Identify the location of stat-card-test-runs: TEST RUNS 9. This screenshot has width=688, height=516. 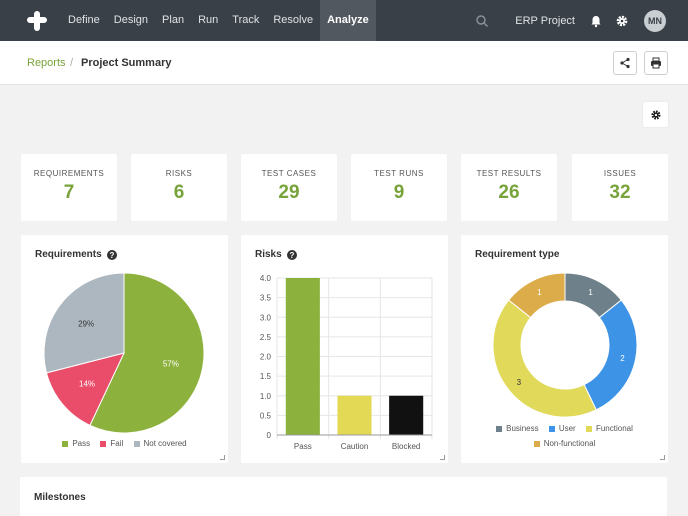
(399, 187).